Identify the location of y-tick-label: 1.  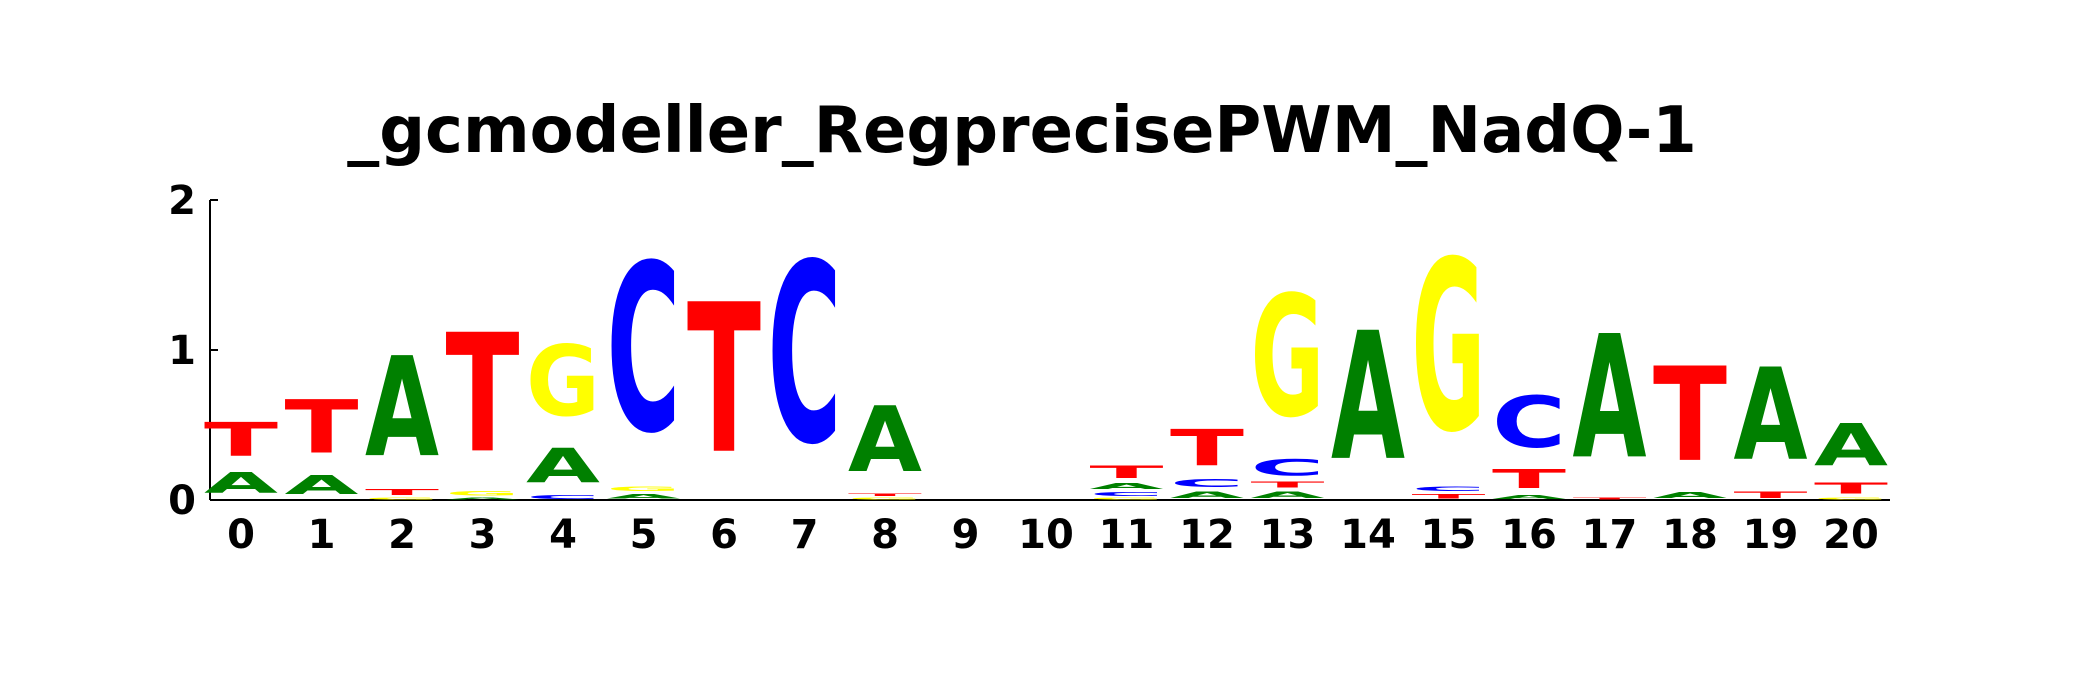
(182, 351).